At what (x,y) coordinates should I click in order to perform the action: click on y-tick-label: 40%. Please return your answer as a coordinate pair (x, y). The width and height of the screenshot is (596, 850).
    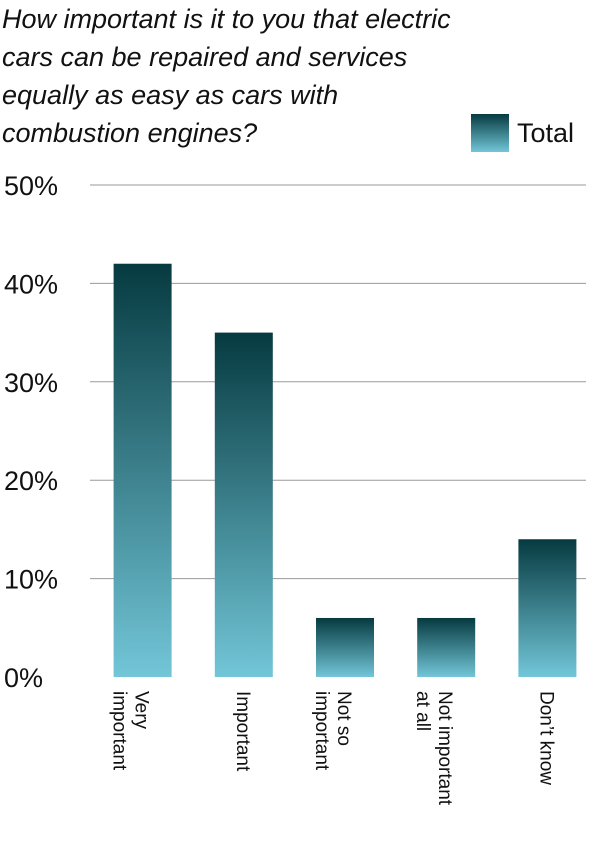
    Looking at the image, I should click on (31, 284).